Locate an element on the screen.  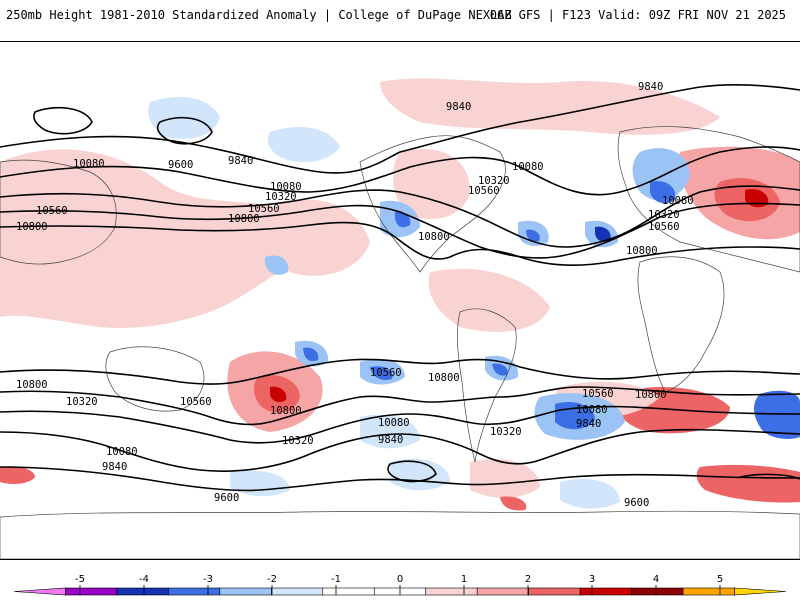
colorbar-tick-label: 5 is located at coordinates (720, 579).